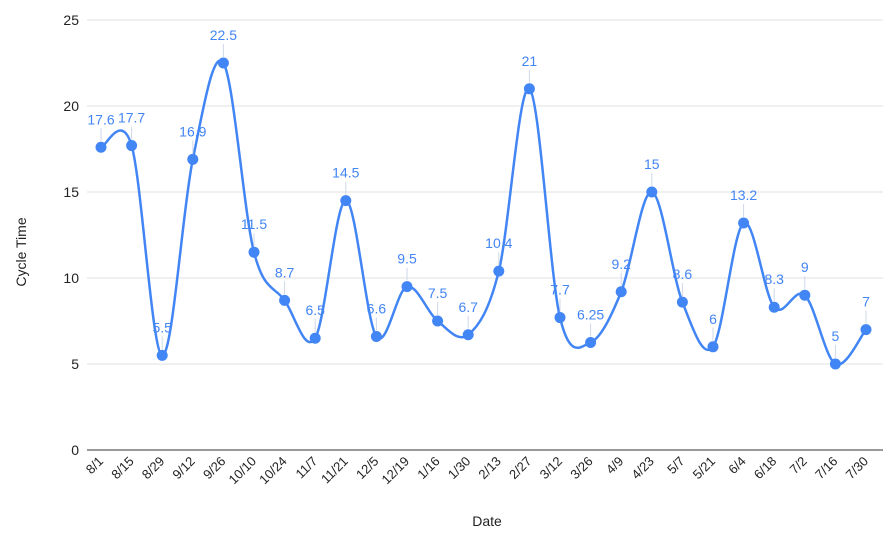 The width and height of the screenshot is (895, 540). Describe the element at coordinates (736, 465) in the screenshot. I see `x-tick-label: 6/4` at that location.